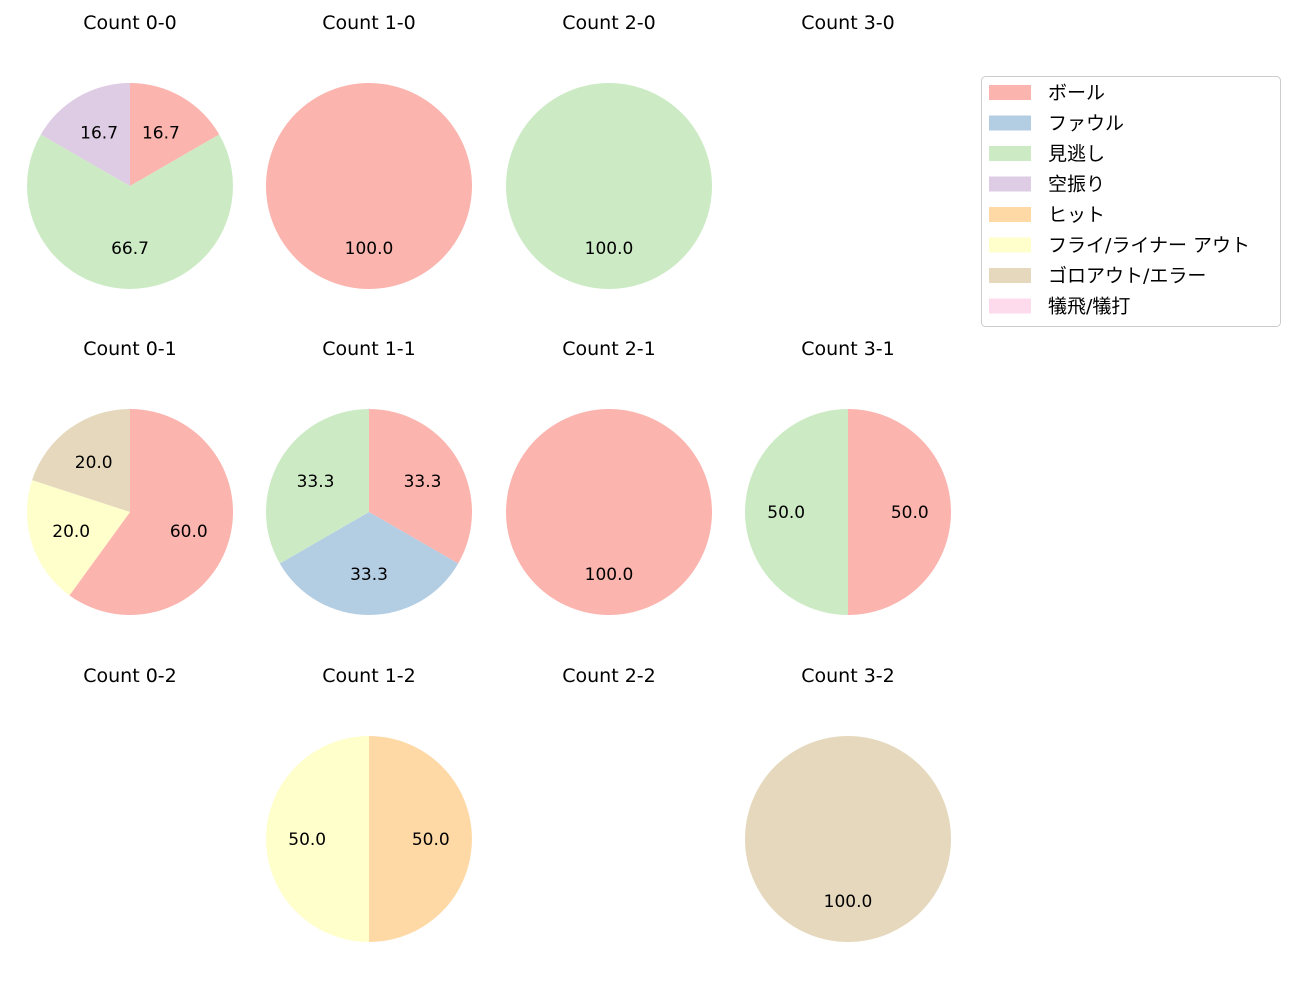  What do you see at coordinates (130, 349) in the screenshot?
I see `pie-title: Count 0-1` at bounding box center [130, 349].